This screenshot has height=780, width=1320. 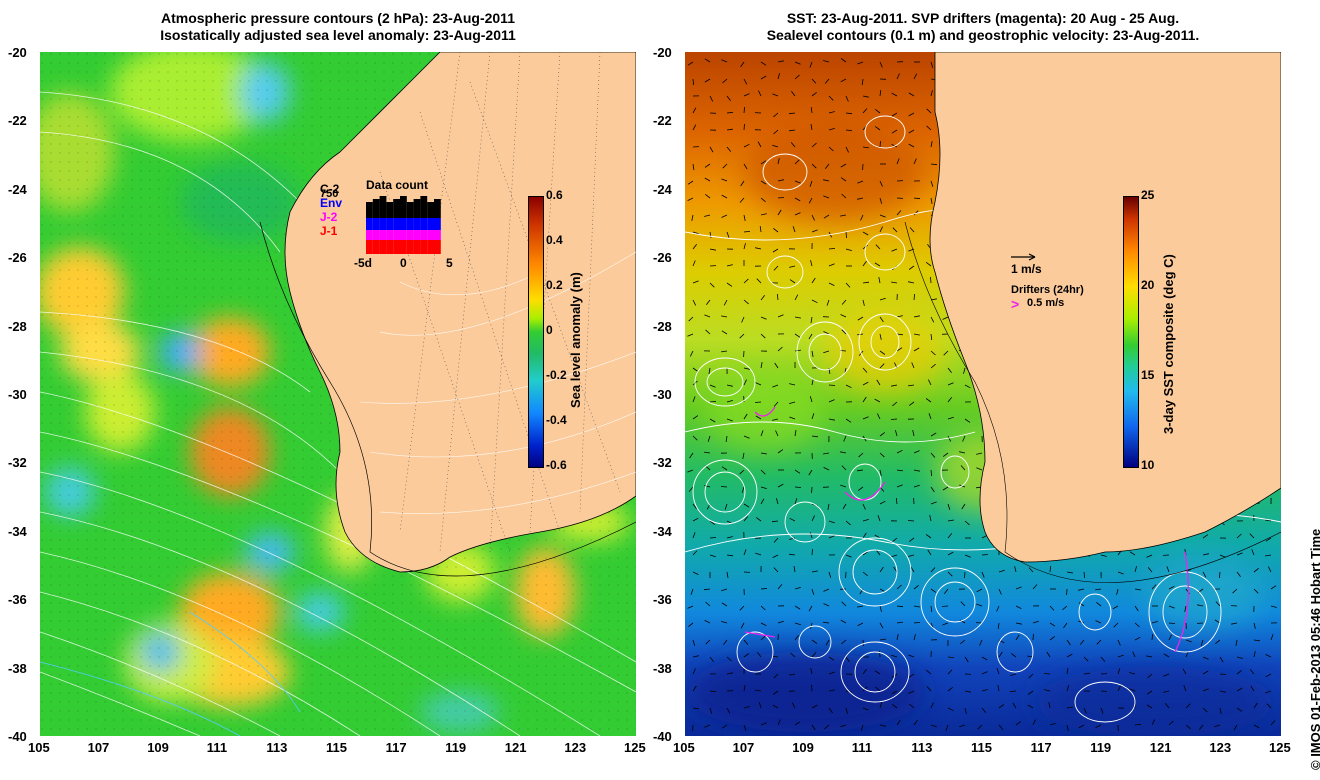 I want to click on scale-arrow-label: 1 m/s, so click(x=1026, y=269).